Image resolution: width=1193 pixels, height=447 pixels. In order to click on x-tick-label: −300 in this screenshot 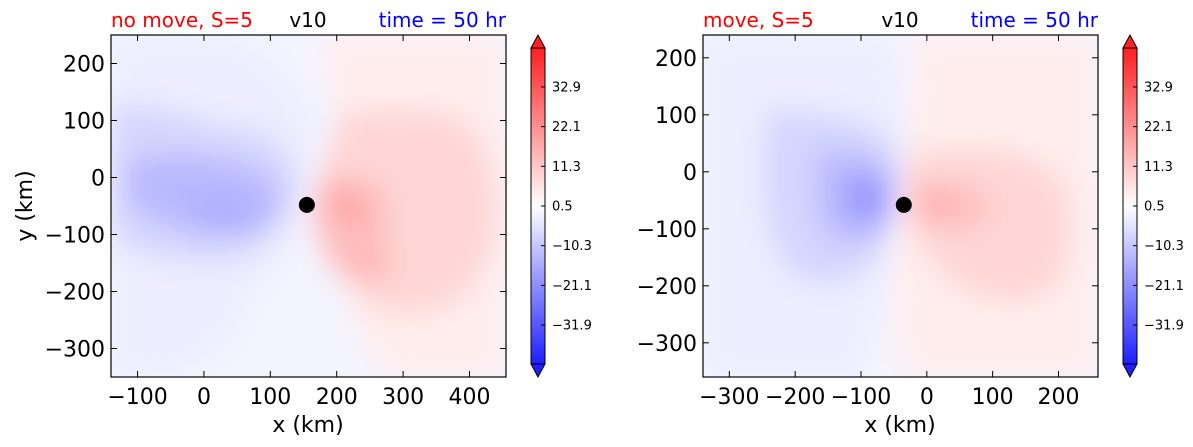, I will do `click(729, 397)`.